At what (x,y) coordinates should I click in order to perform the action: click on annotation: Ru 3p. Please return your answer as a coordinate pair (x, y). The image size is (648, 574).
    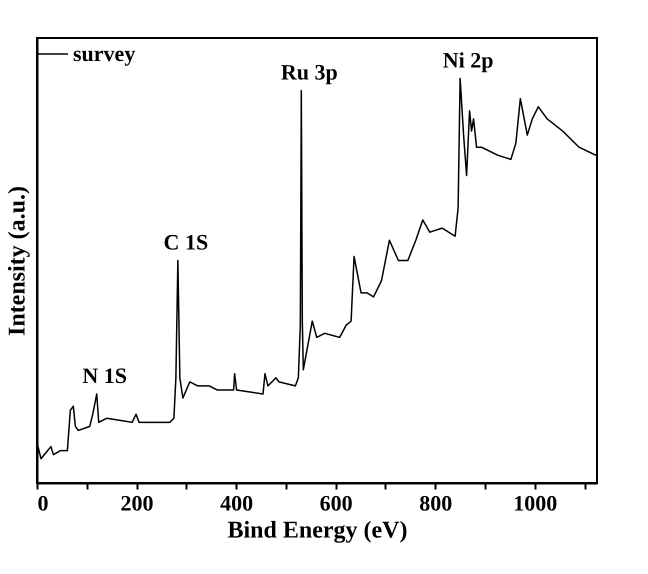
    Looking at the image, I should click on (309, 72).